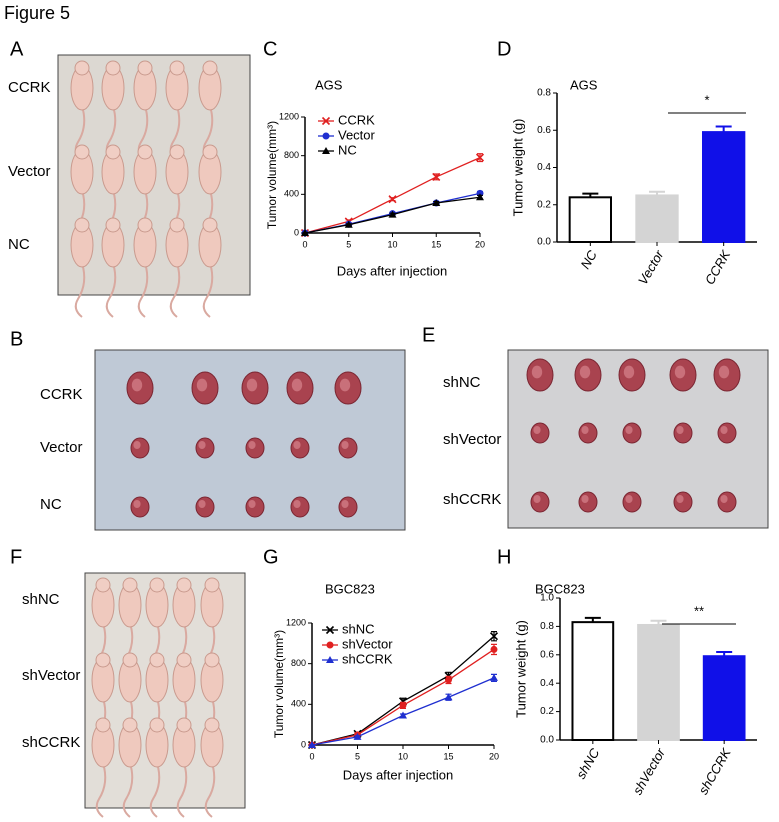  I want to click on panel-letter: F, so click(16, 557).